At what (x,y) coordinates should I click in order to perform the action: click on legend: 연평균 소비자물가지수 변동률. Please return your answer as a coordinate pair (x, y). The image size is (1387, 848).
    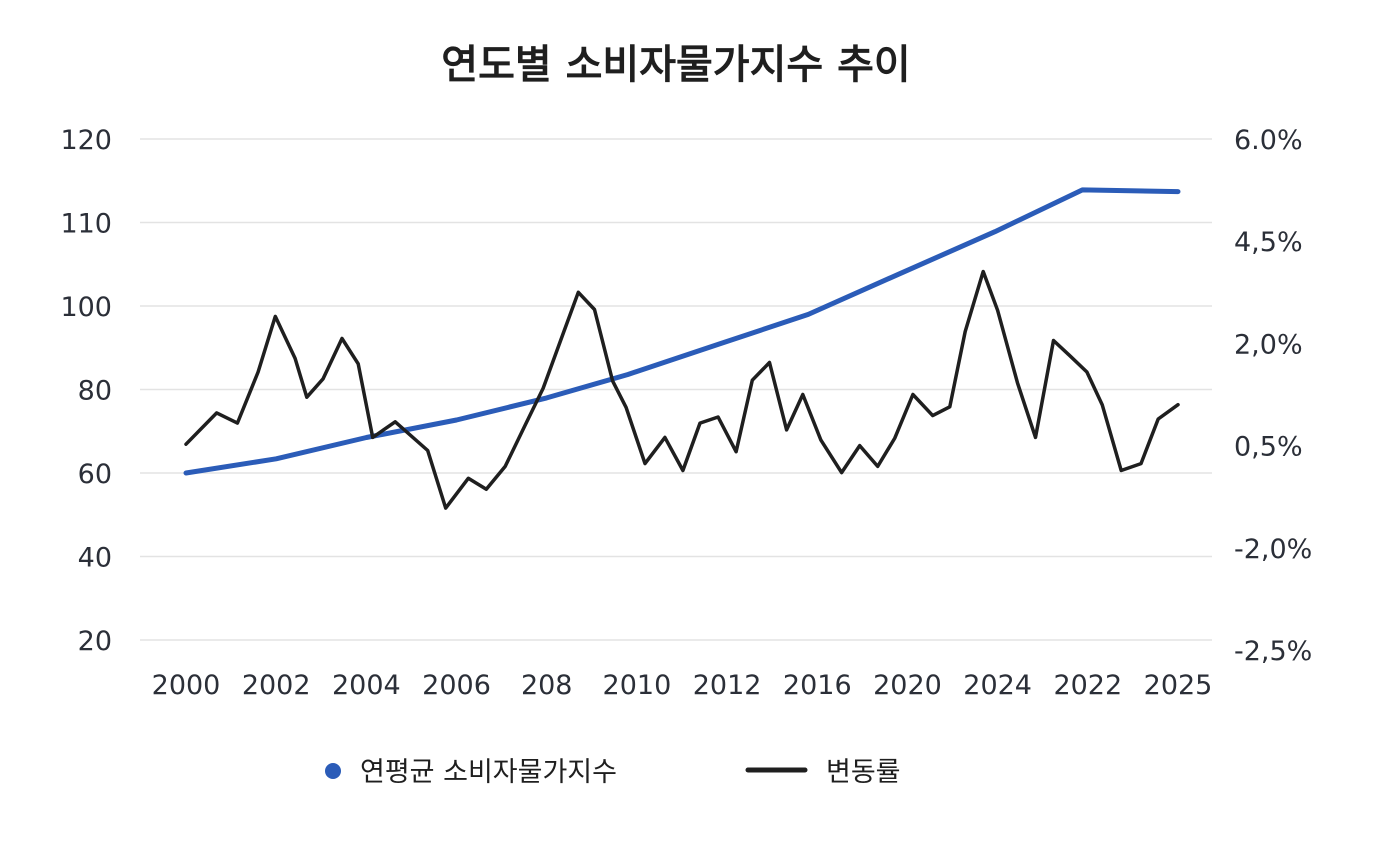
    Looking at the image, I should click on (613, 772).